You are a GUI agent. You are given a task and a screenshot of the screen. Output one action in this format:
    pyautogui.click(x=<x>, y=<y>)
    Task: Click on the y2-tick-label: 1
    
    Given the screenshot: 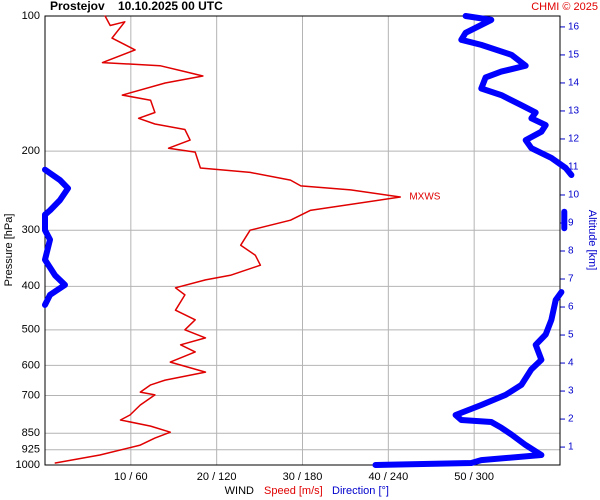 What is the action you would take?
    pyautogui.click(x=571, y=447)
    